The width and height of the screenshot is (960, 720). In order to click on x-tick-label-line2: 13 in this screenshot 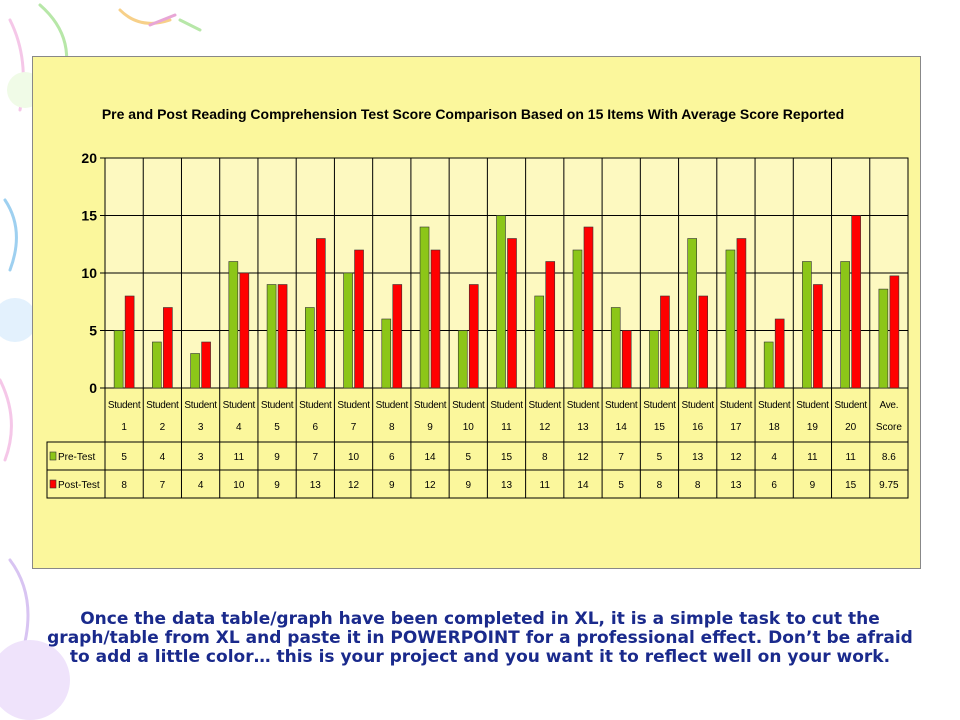, I will do `click(583, 427)`.